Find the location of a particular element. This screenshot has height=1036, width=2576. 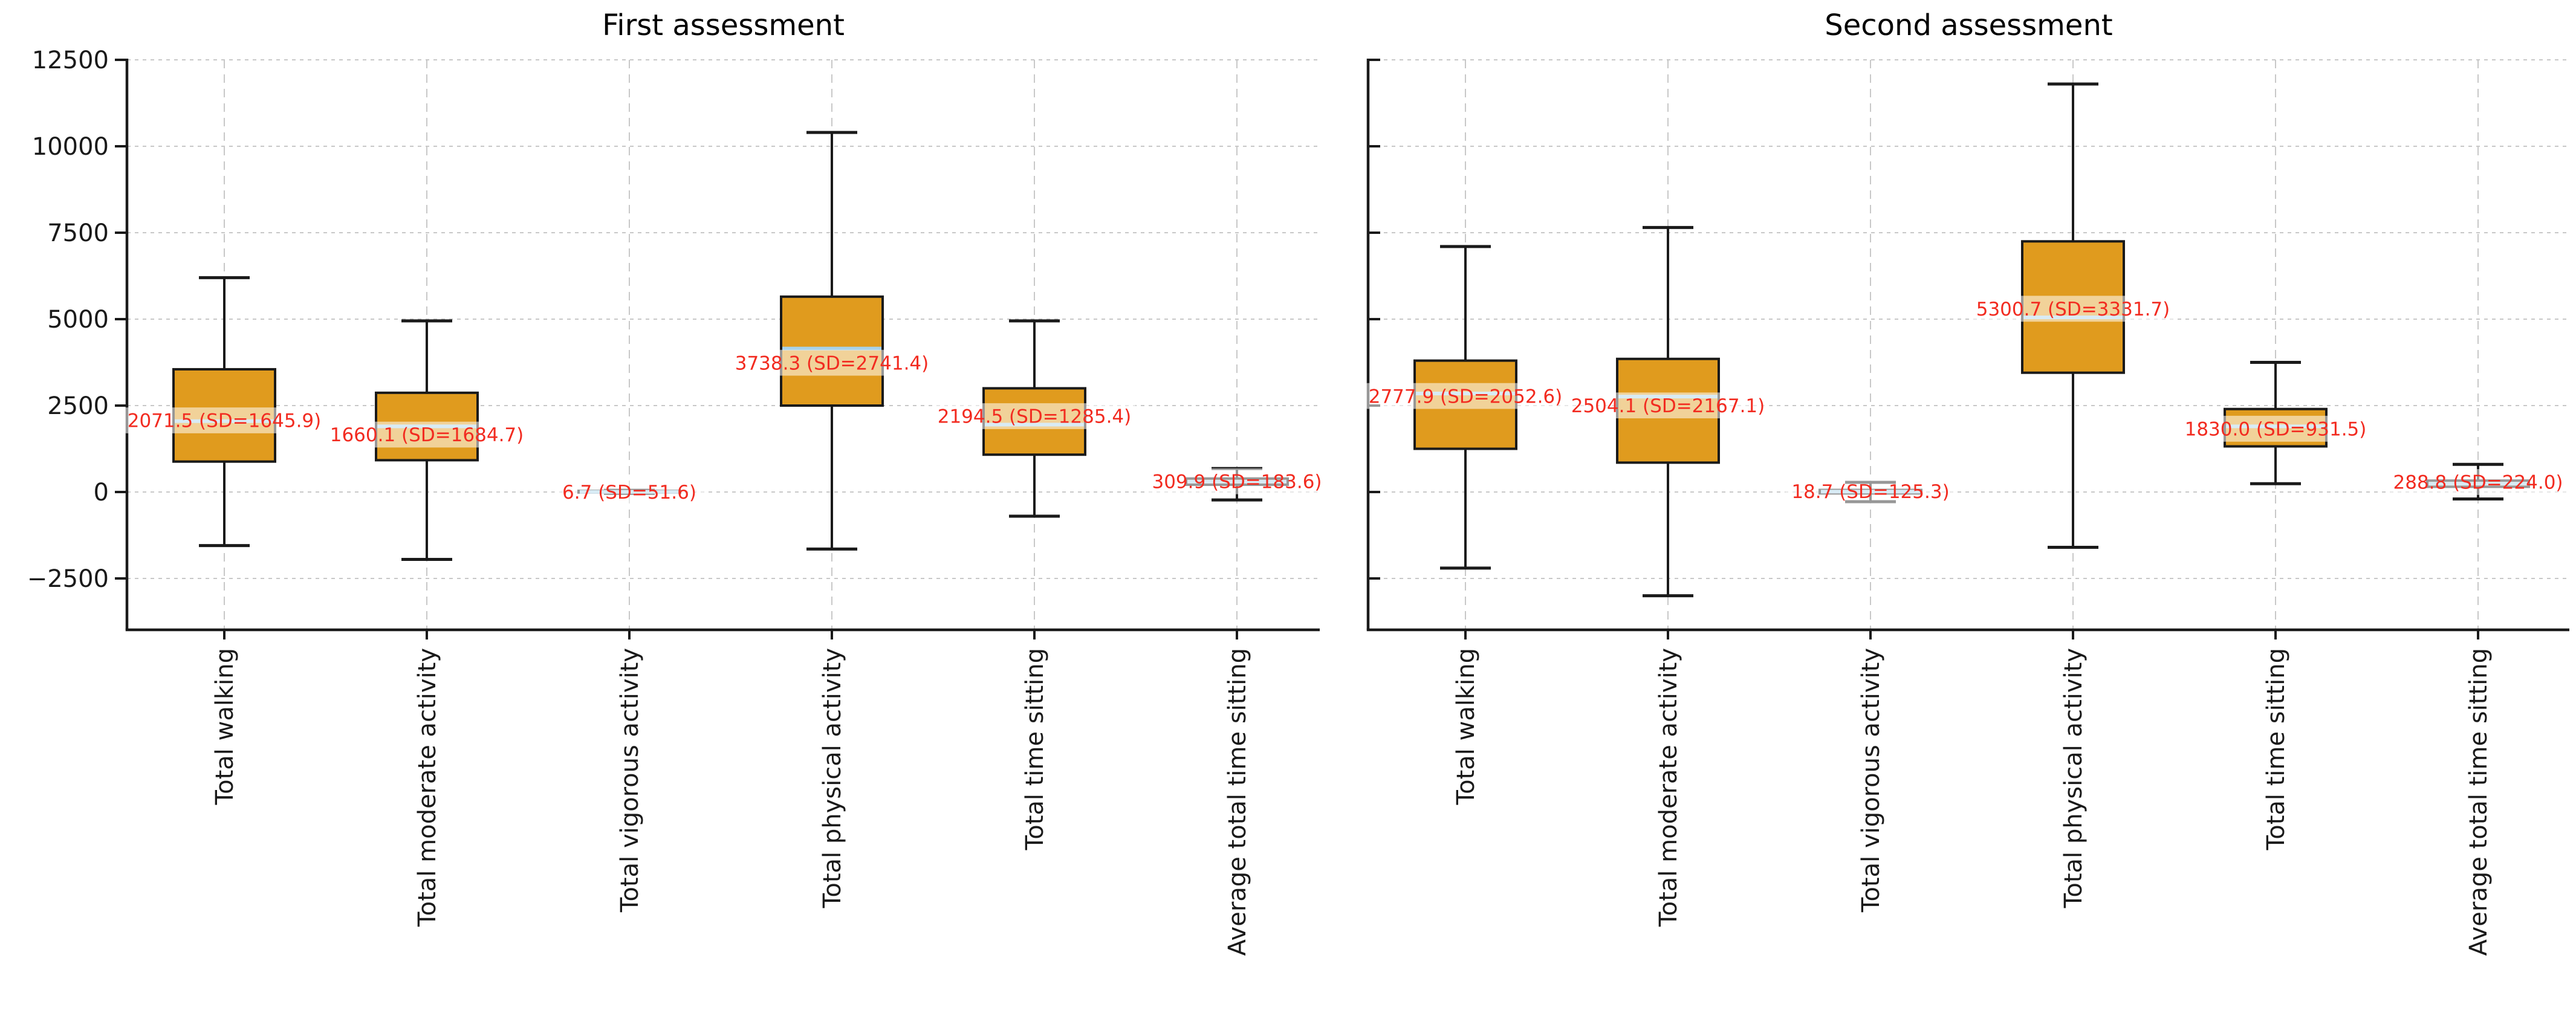

boxplot-group: 288.8 (SD=224.0) is located at coordinates (2478, 481).